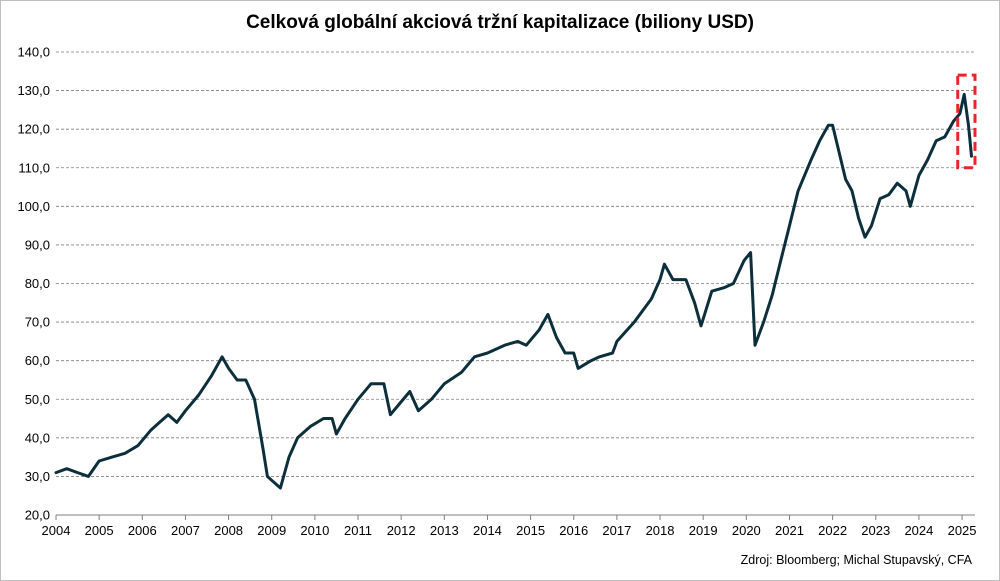  Describe the element at coordinates (37, 476) in the screenshot. I see `y-tick-label: 30,0` at that location.